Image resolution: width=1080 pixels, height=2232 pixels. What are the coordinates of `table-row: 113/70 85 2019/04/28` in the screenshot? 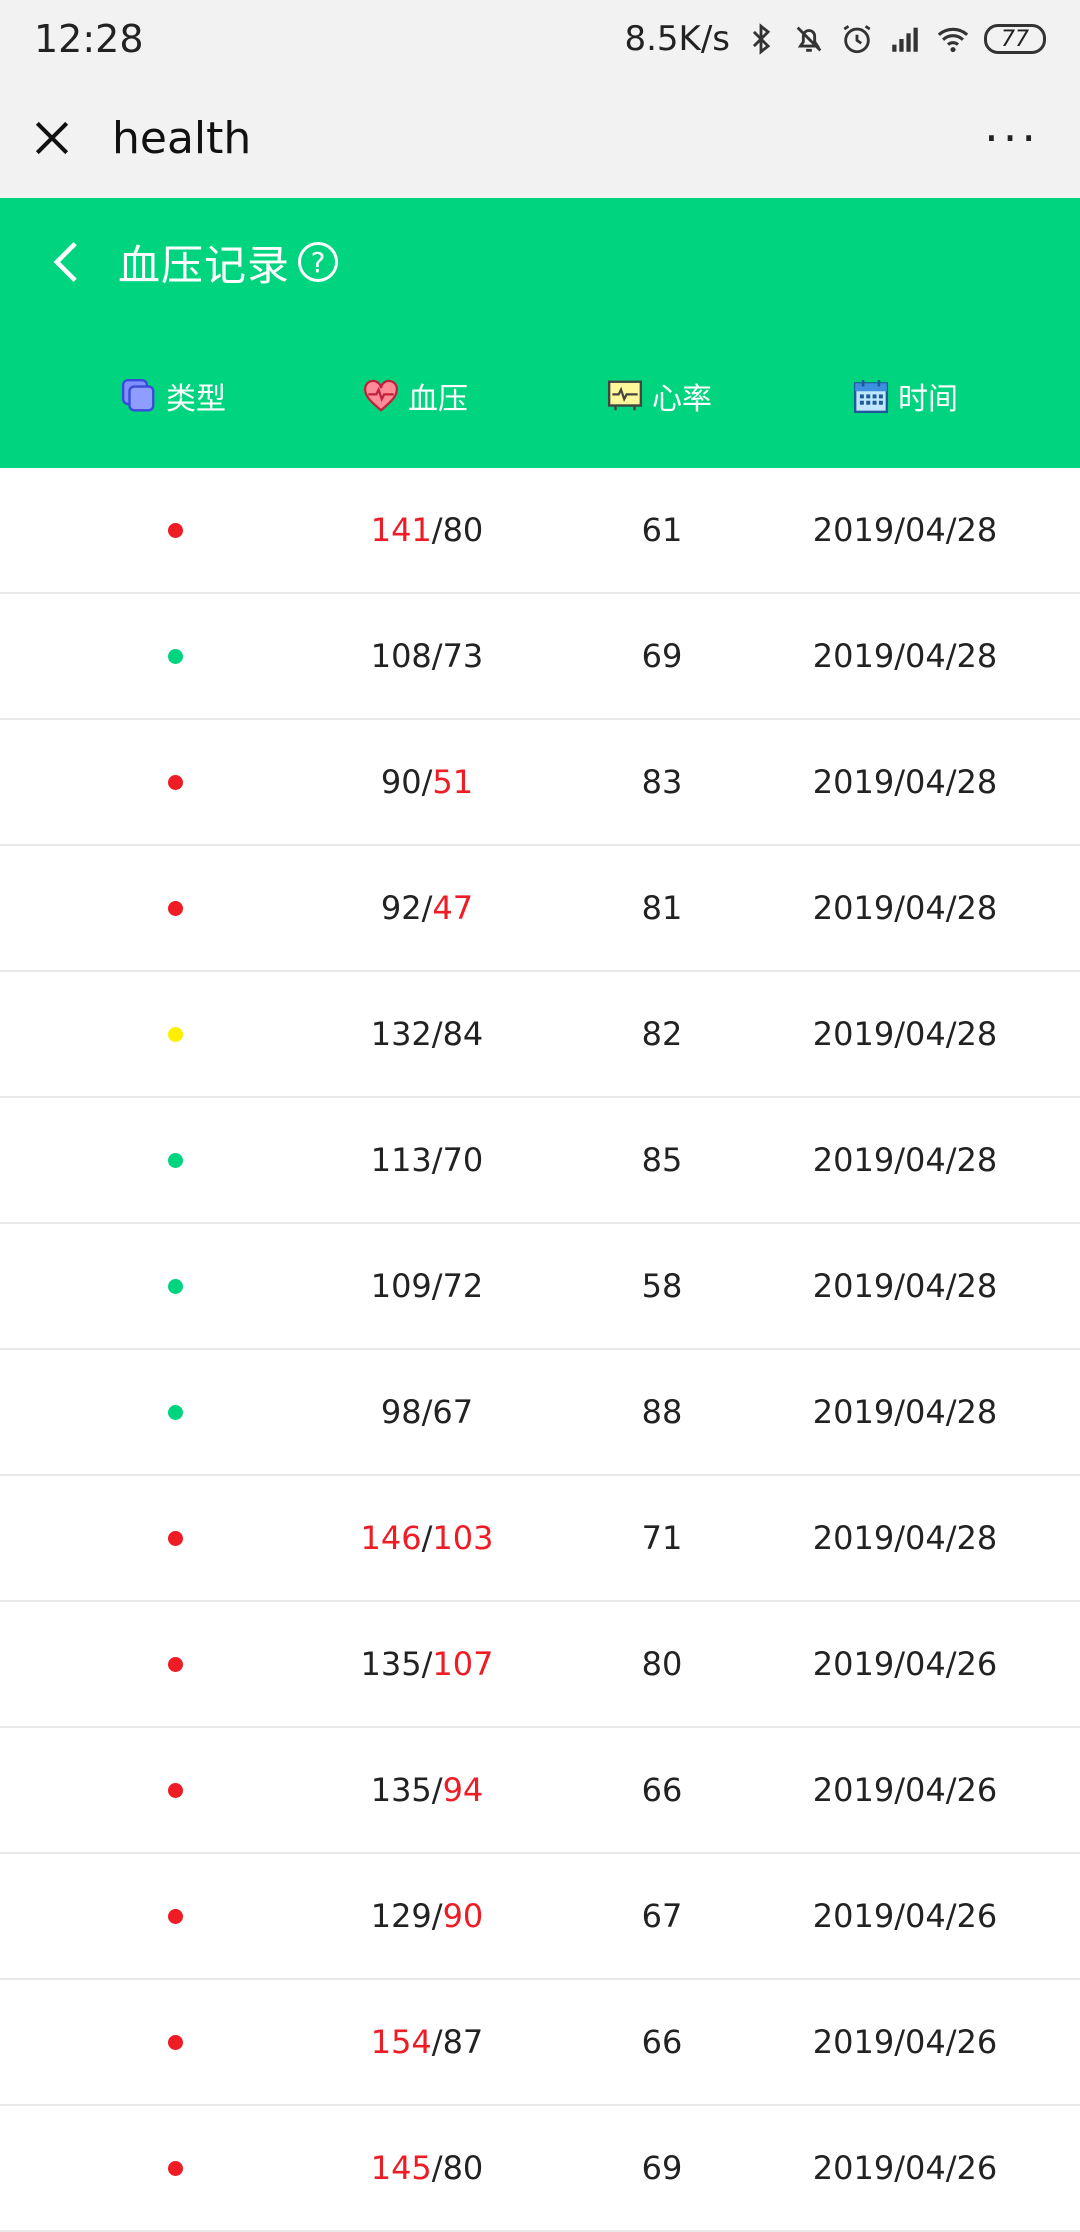 It's located at (540, 1161).